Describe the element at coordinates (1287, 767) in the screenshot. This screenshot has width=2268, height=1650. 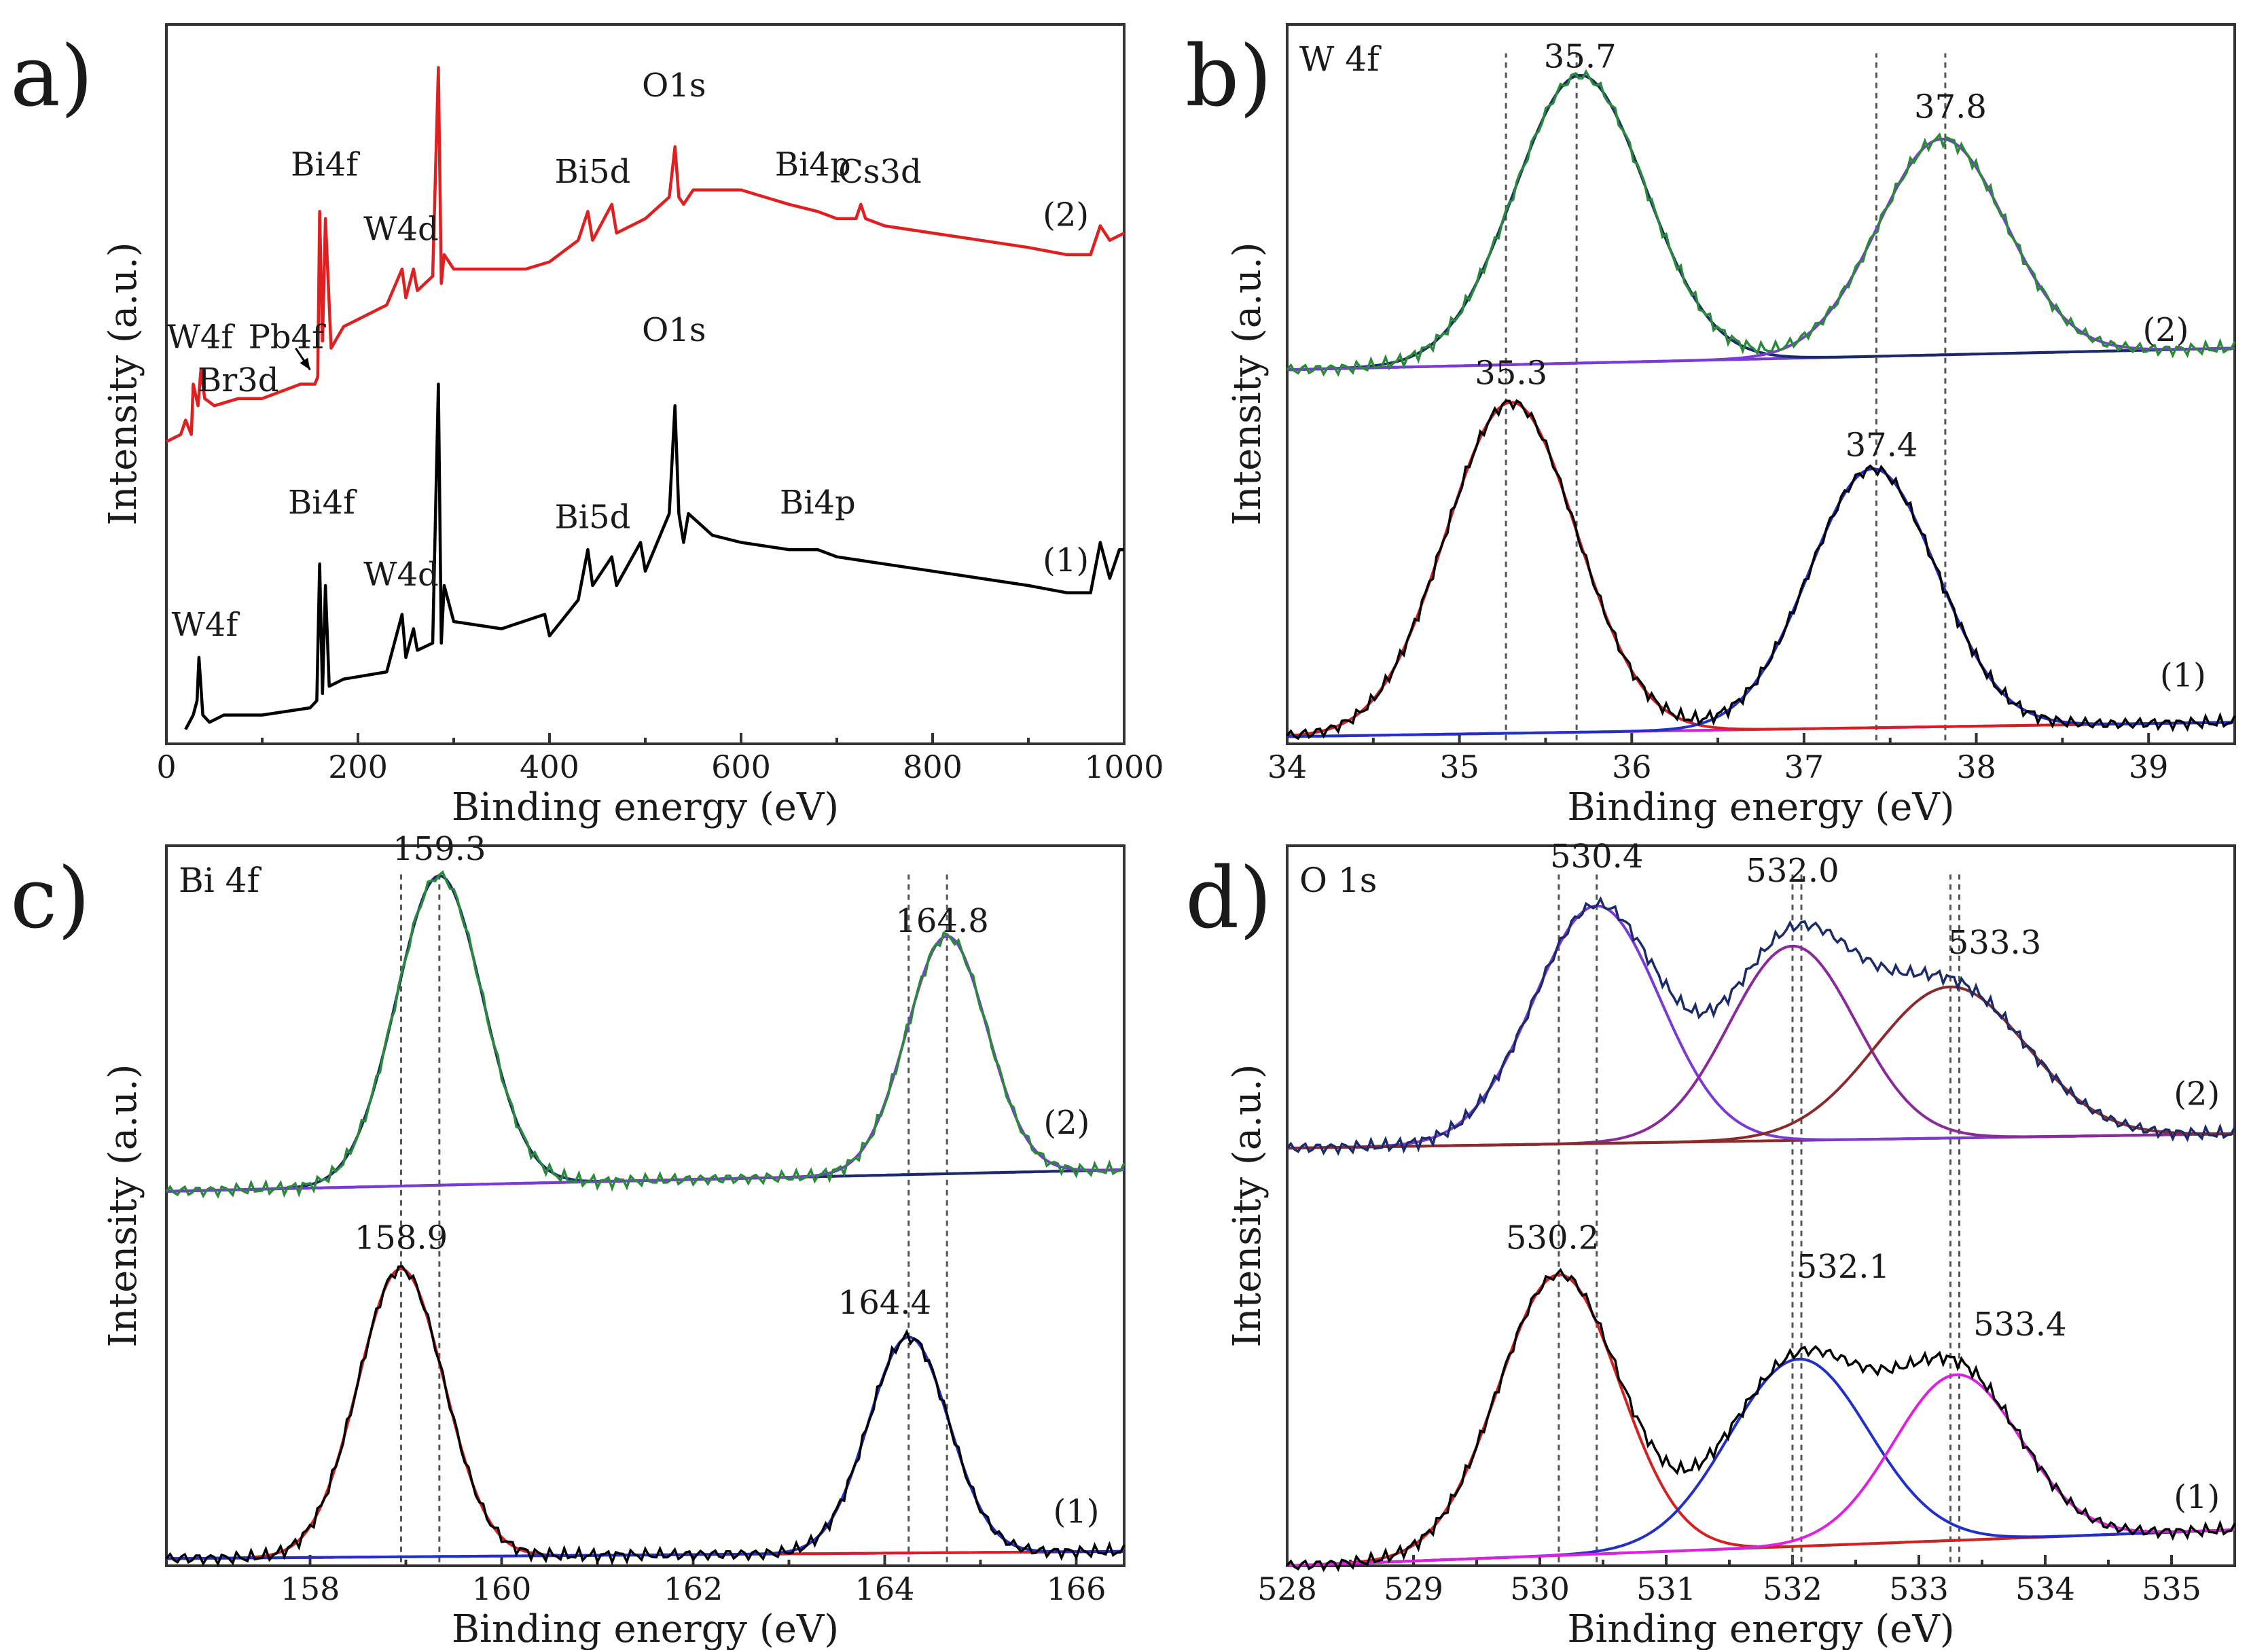
I see `x-tick-label: 34` at that location.